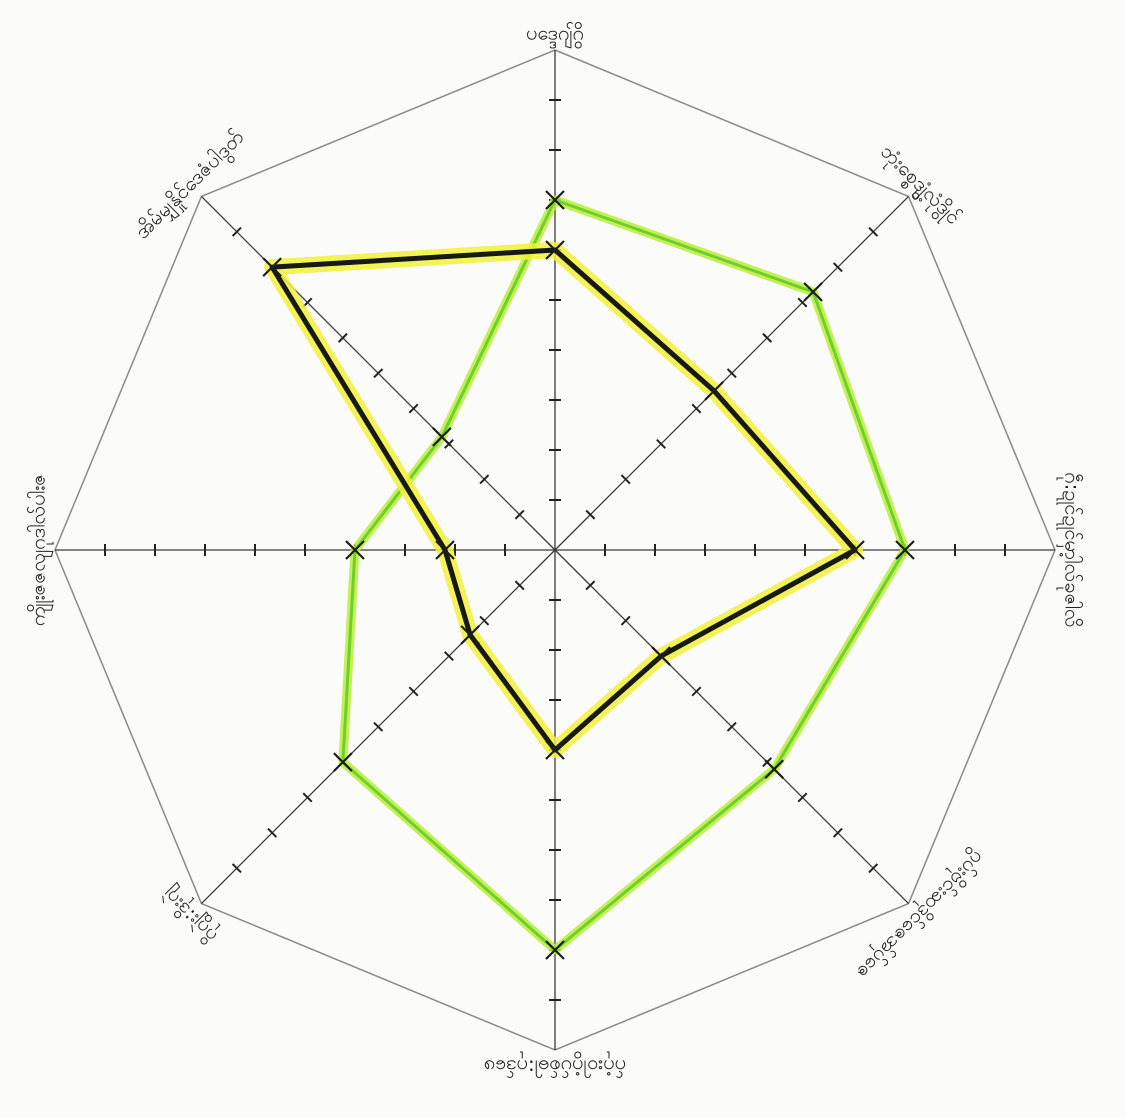 This screenshot has width=1125, height=1118. Describe the element at coordinates (555, 35) in the screenshot. I see `axis-label: ပဒ္ဒေဂျ်ဂွိ` at that location.